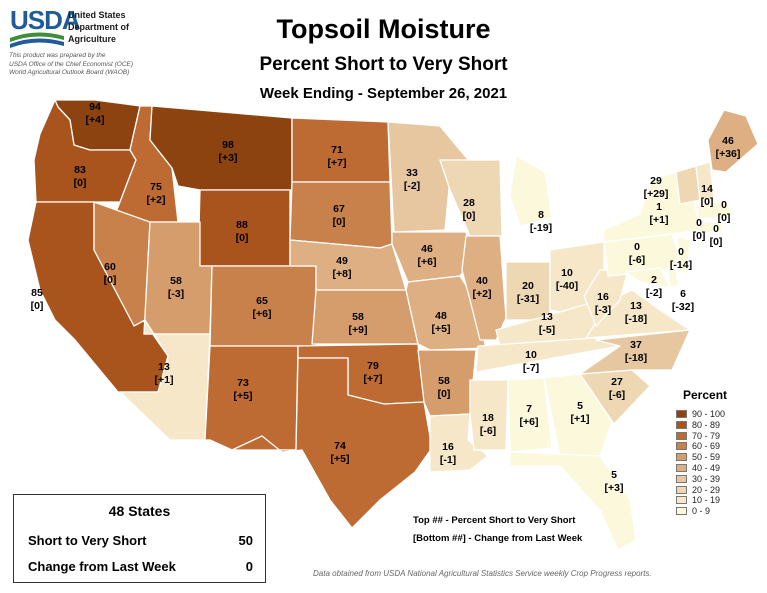  Describe the element at coordinates (654, 293) in the screenshot. I see `state-change-md: [-2]` at that location.